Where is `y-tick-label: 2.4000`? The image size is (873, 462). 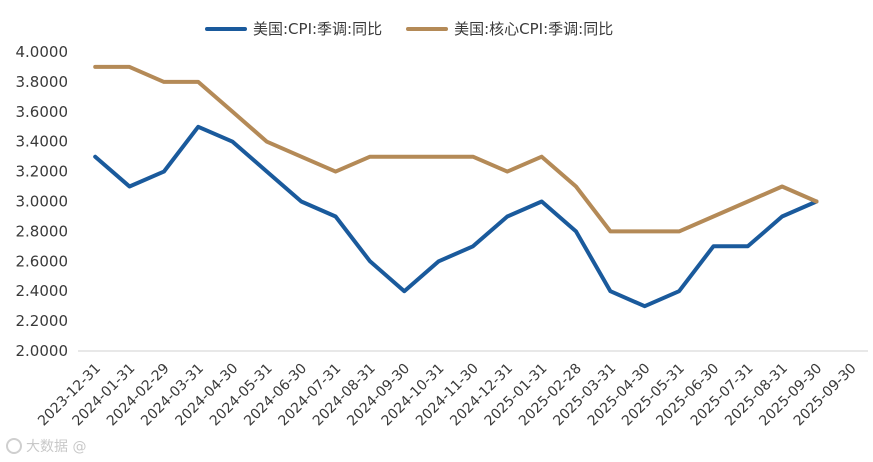
y-tick-label: 2.4000 is located at coordinates (42, 291).